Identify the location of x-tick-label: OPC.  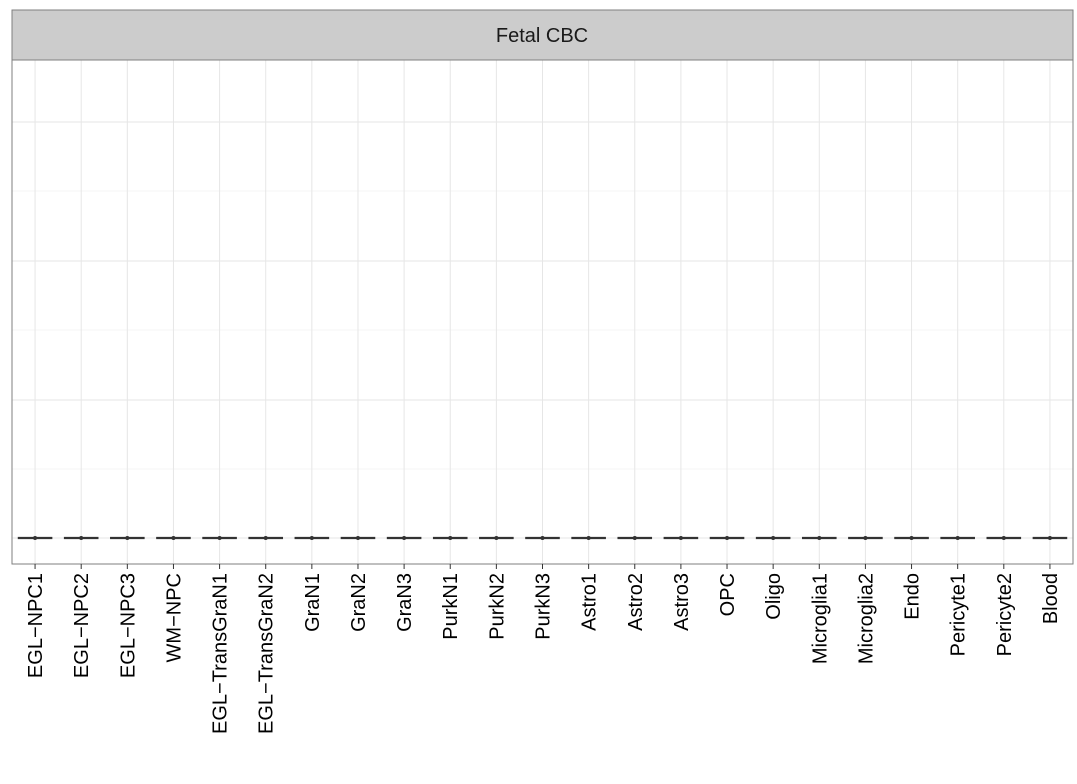
(728, 594).